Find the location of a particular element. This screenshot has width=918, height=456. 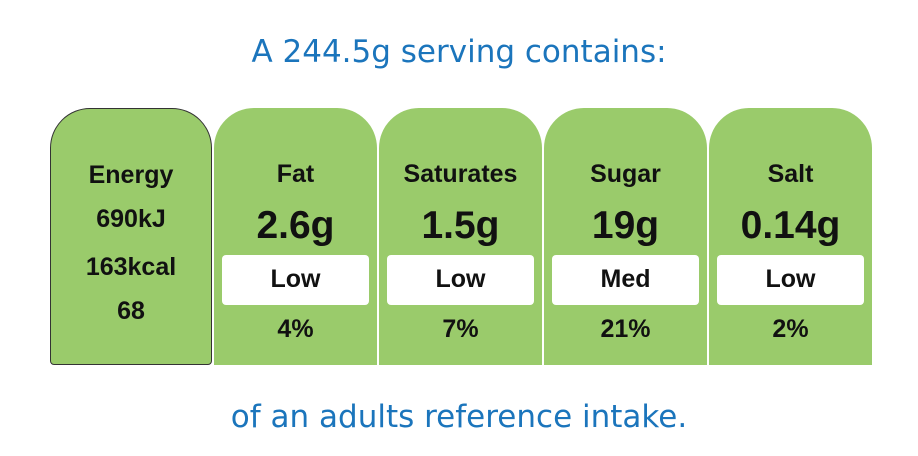

nutrient-amount: 2.6g is located at coordinates (295, 225).